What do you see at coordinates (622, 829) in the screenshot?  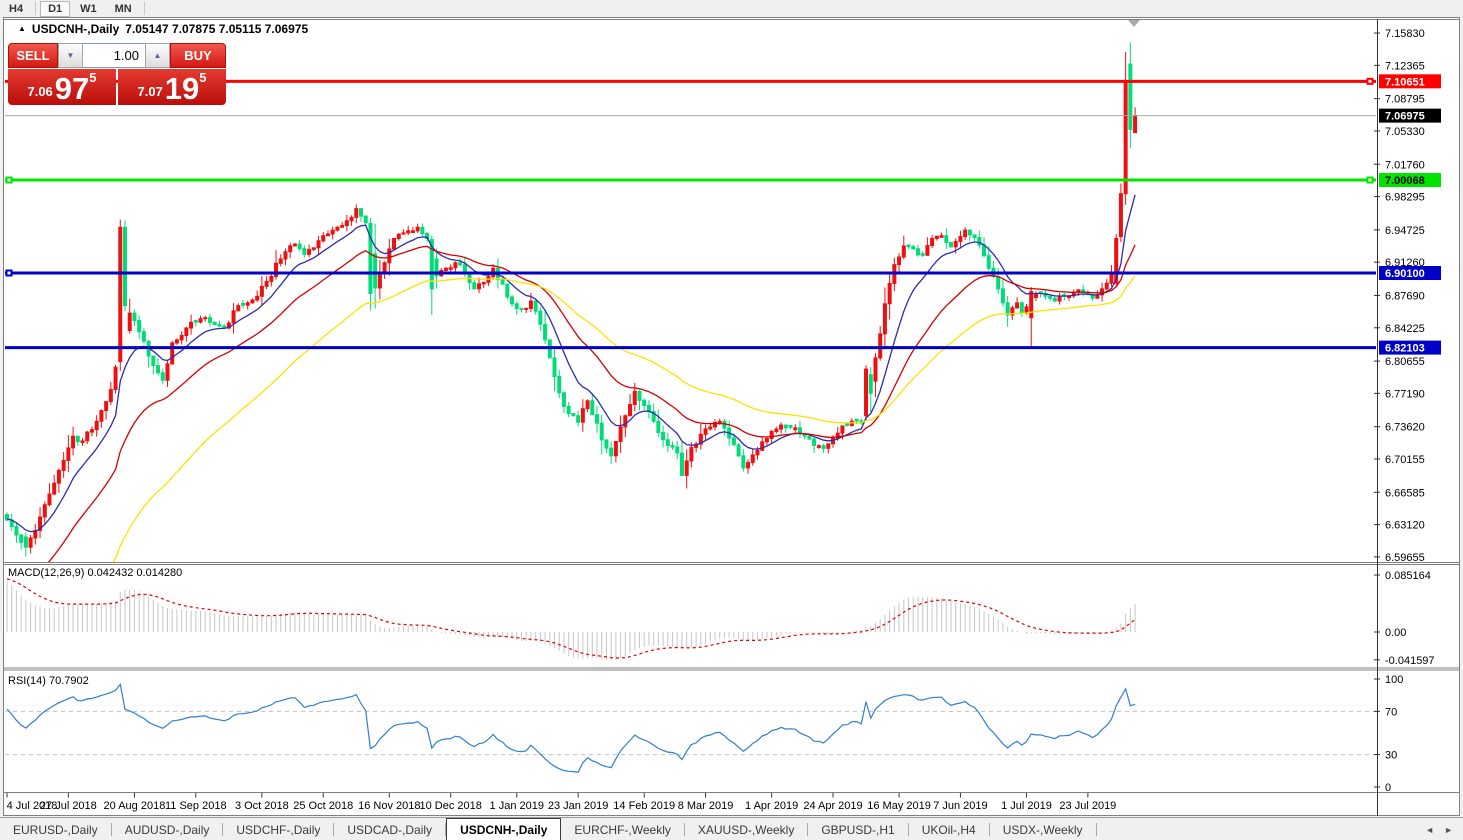 I see `tab-eurchf: EURCHF-,Weekly` at bounding box center [622, 829].